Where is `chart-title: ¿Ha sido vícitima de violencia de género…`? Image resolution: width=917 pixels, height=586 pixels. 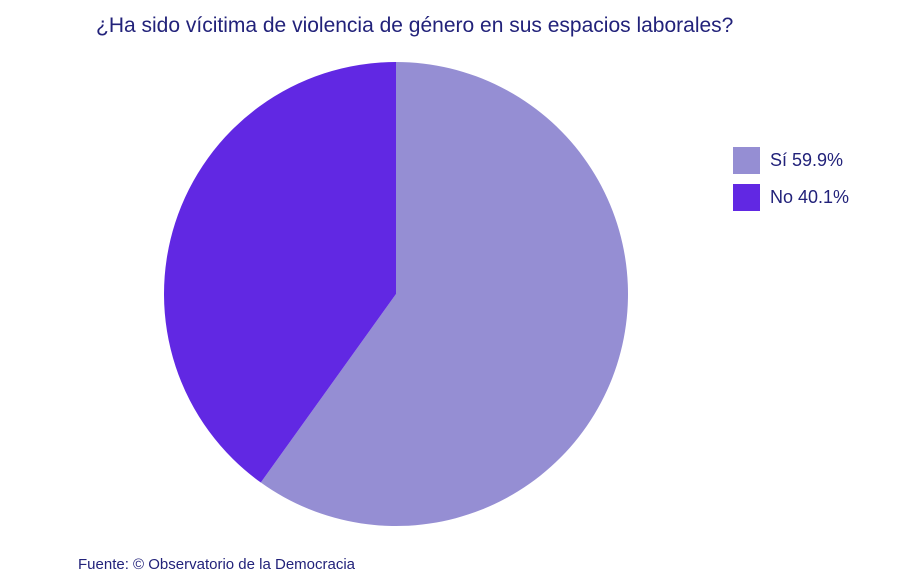
chart-title: ¿Ha sido vícitima de violencia de género… is located at coordinates (415, 25).